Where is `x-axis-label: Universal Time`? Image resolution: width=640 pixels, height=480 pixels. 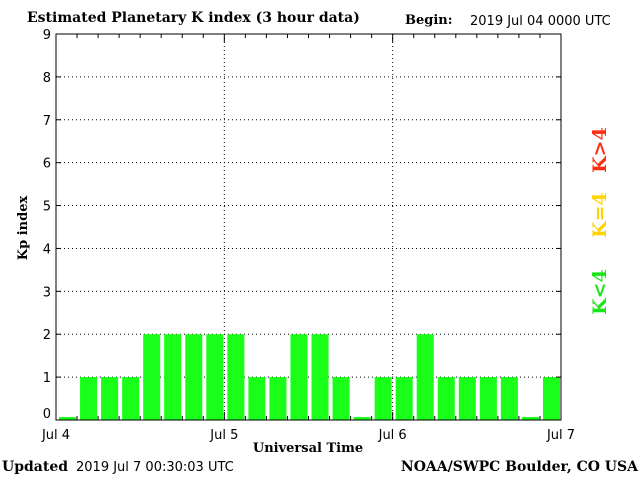
x-axis-label: Universal Time is located at coordinates (308, 448).